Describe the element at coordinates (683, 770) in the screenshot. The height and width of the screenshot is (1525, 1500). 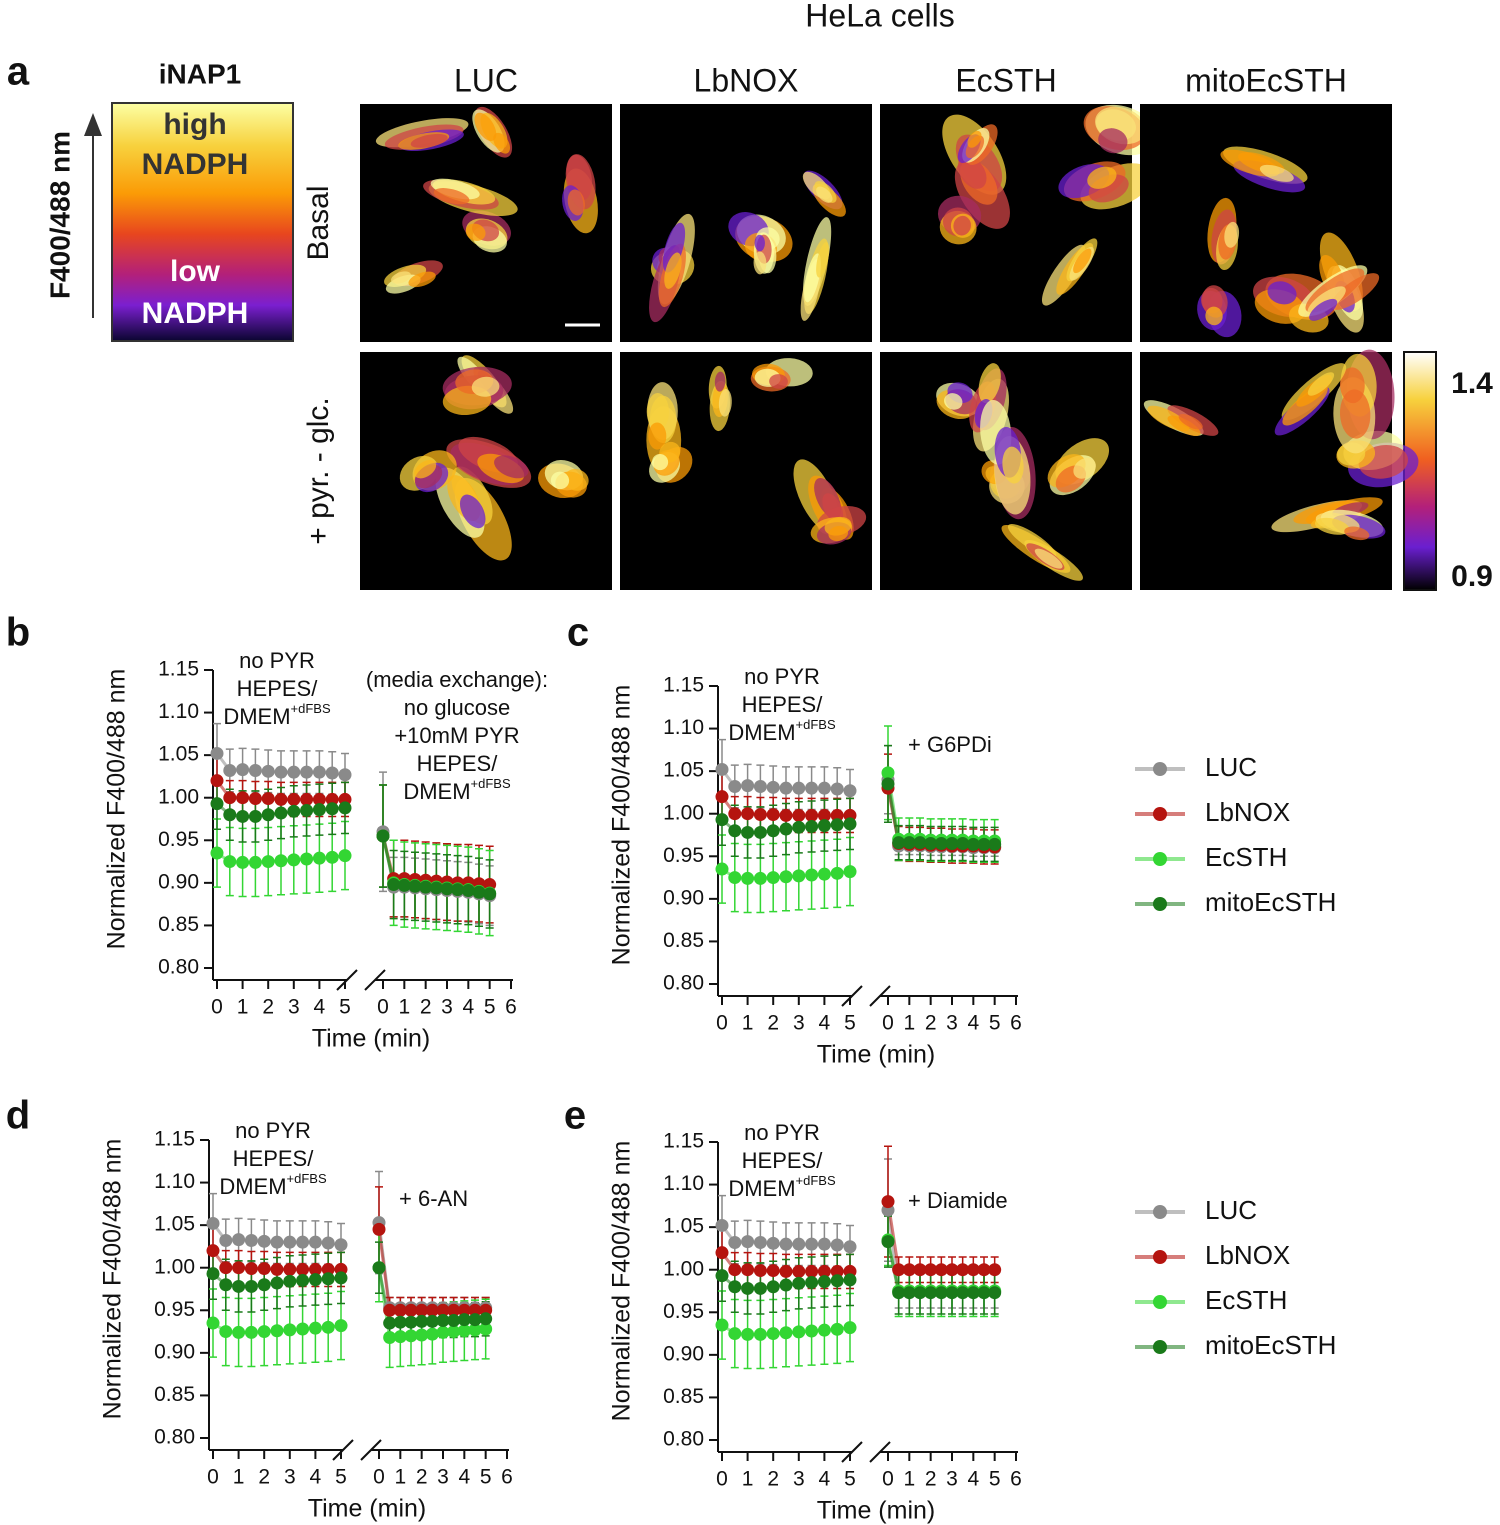
I see `y-tick-label: 1.05` at that location.